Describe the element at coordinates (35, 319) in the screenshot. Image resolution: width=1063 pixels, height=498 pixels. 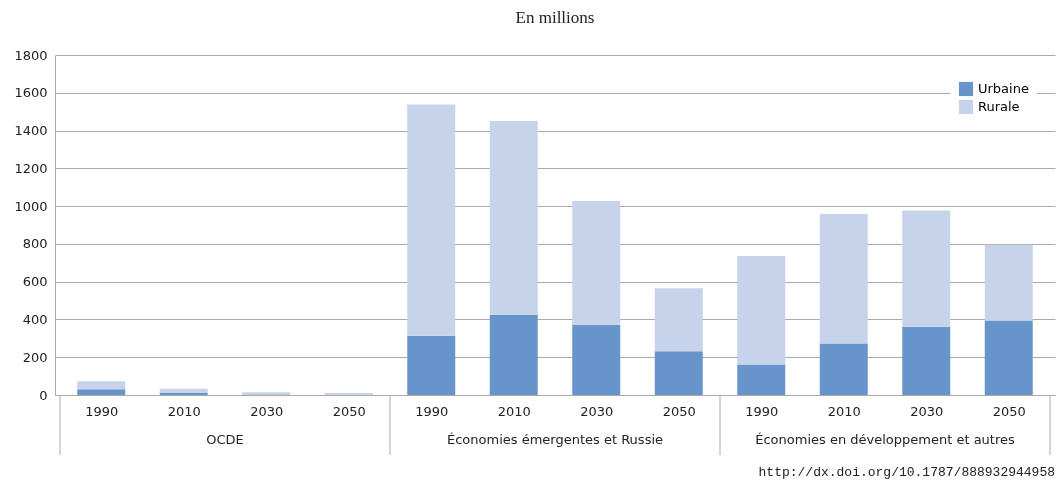
I see `y-tick-label: 400` at that location.